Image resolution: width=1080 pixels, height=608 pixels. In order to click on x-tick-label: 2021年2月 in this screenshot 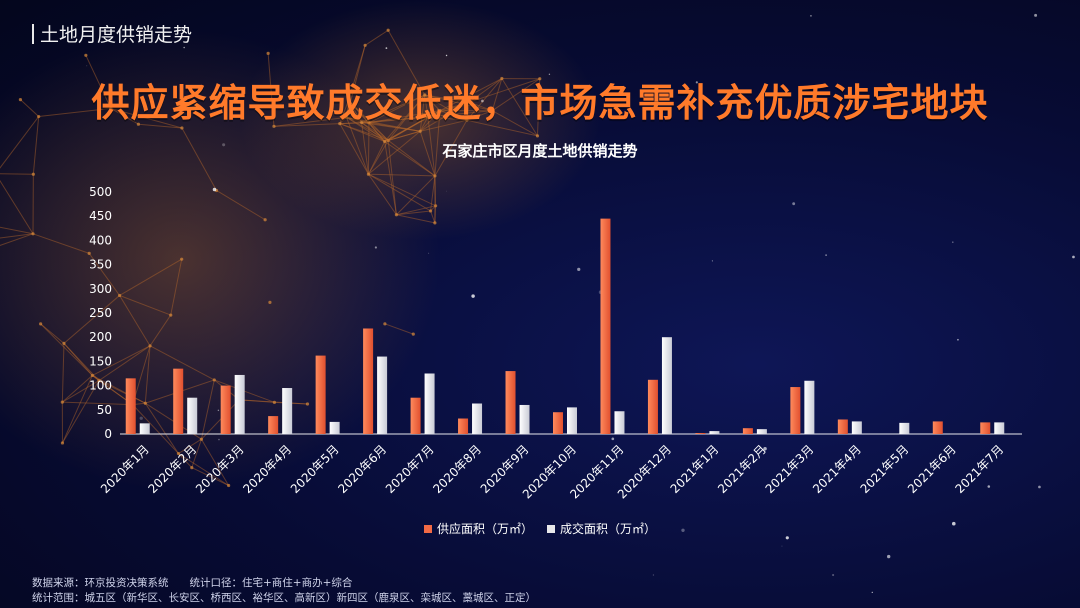, I will do `click(742, 469)`.